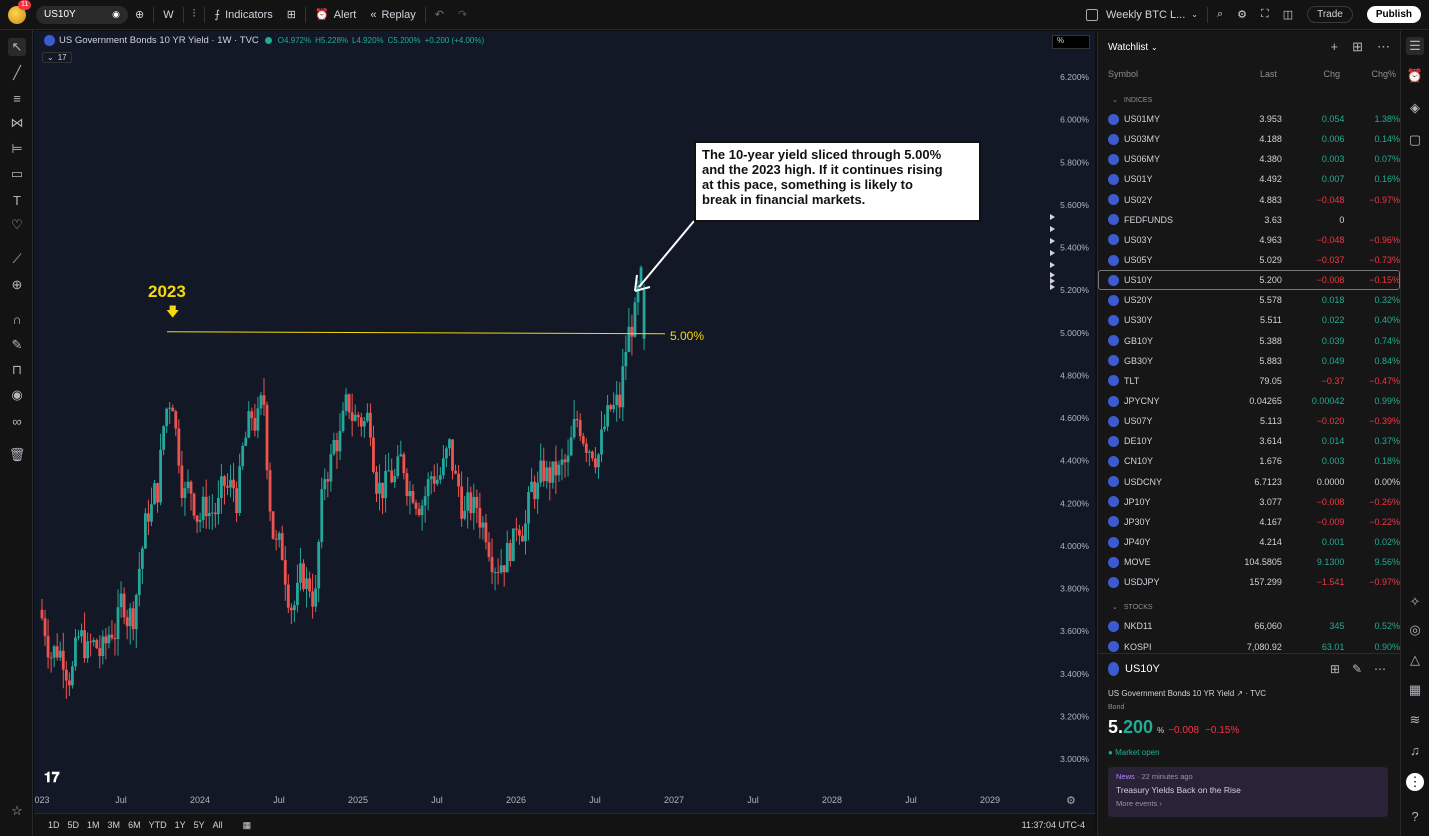 Image resolution: width=1429 pixels, height=836 pixels. I want to click on list-item: JP40Y 4.214 0.001 0.02%, so click(1249, 542).